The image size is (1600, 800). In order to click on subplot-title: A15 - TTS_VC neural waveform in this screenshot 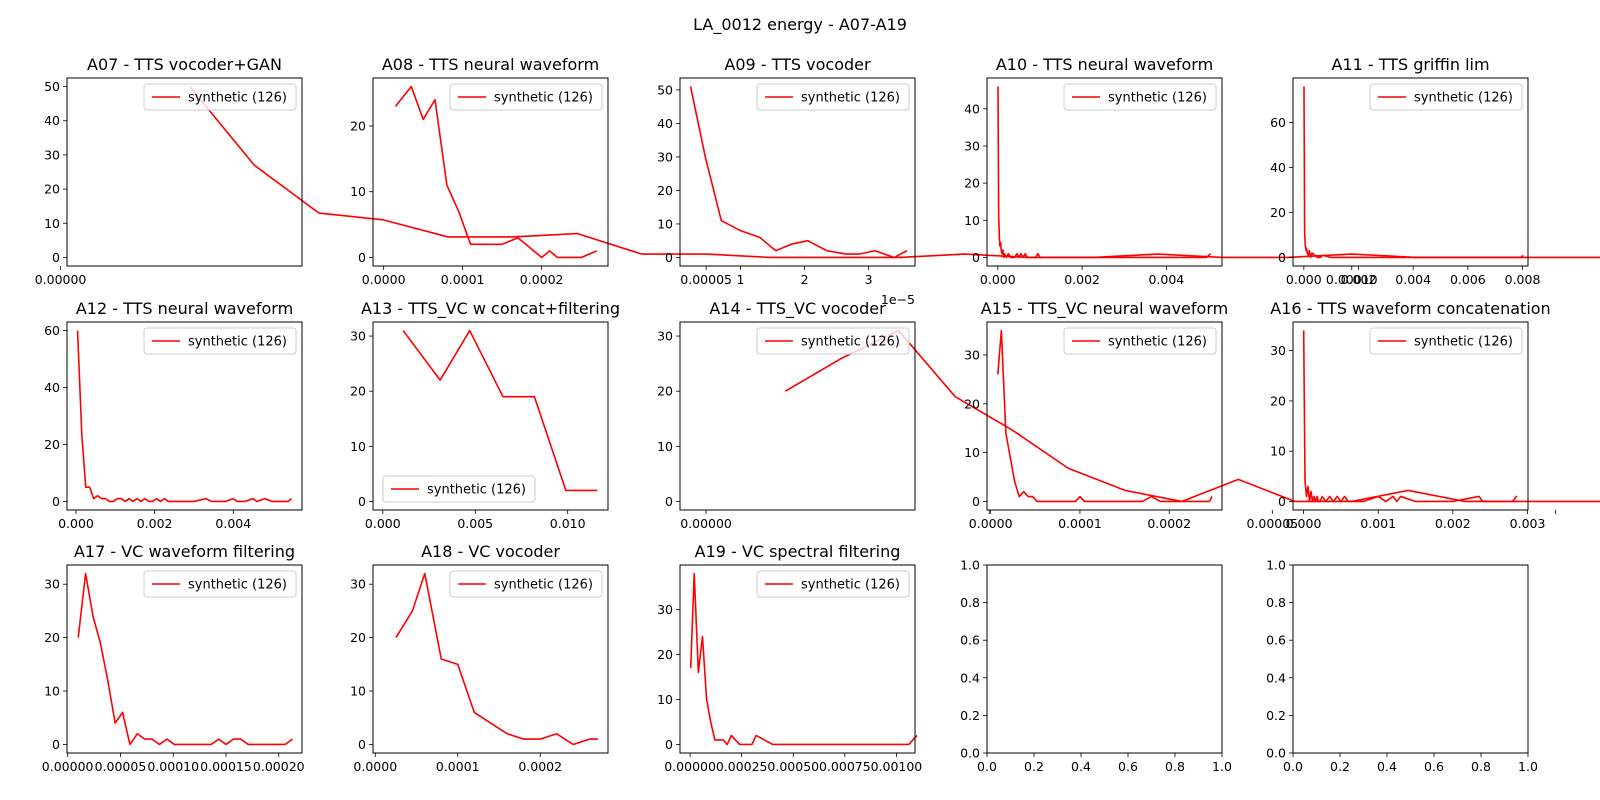, I will do `click(1104, 309)`.